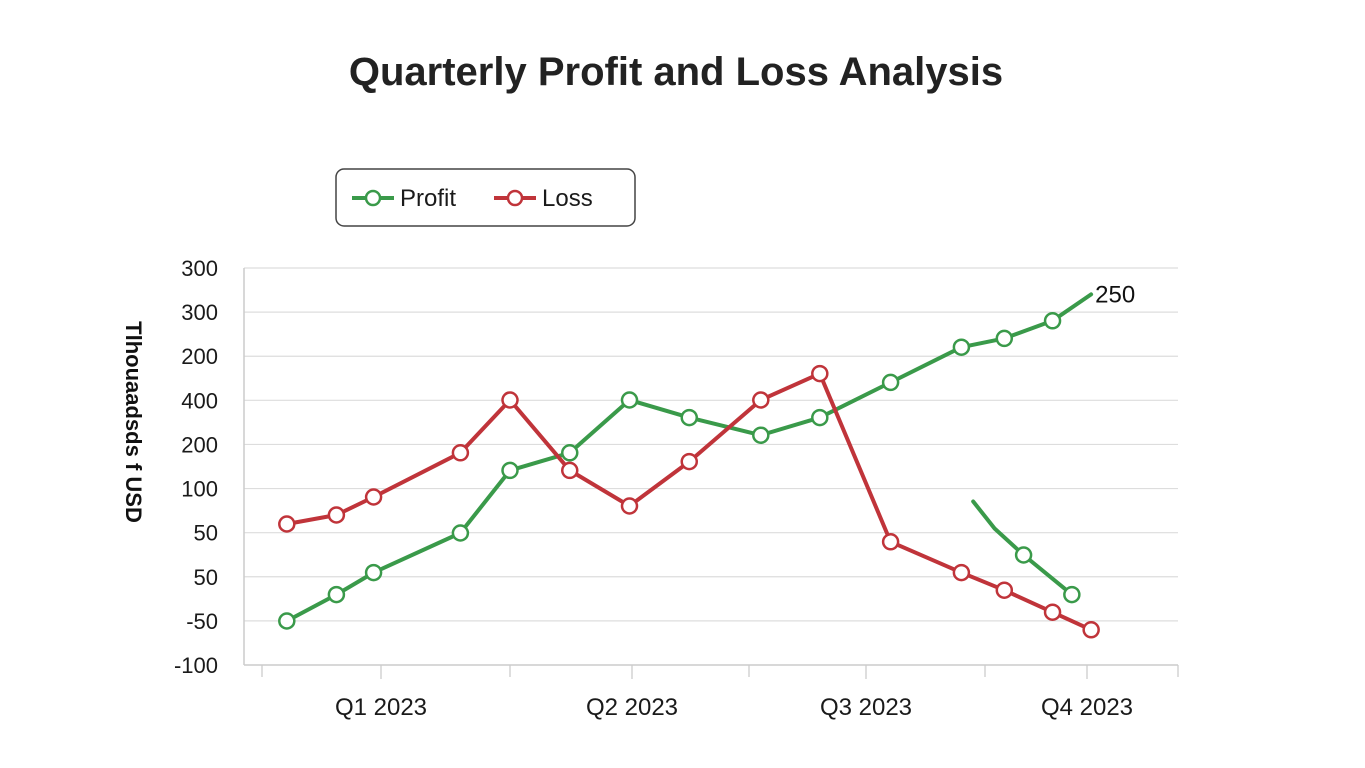  What do you see at coordinates (381, 707) in the screenshot?
I see `x-tick-label: Q1 2023` at bounding box center [381, 707].